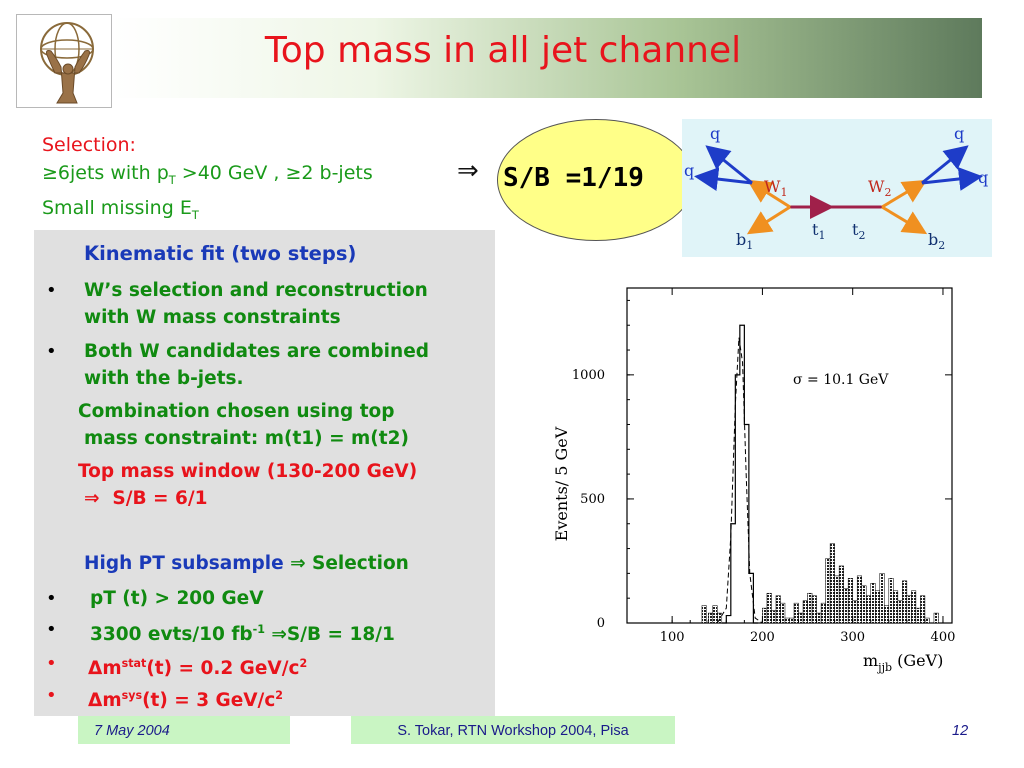  Describe the element at coordinates (207, 174) in the screenshot. I see `selection-criteria-jets: ≥6jets with pT >40 GeV , ≥2 b-jets` at that location.